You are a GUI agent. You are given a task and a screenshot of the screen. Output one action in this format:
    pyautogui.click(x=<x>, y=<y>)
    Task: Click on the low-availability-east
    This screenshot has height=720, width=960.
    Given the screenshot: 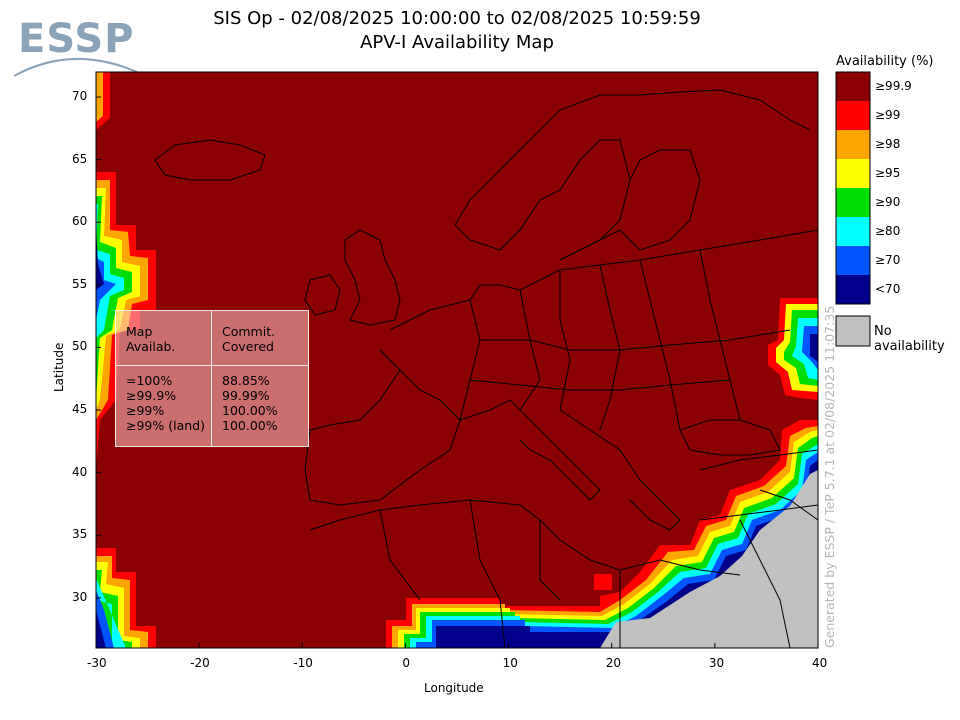 What is the action you would take?
    pyautogui.click(x=793, y=349)
    